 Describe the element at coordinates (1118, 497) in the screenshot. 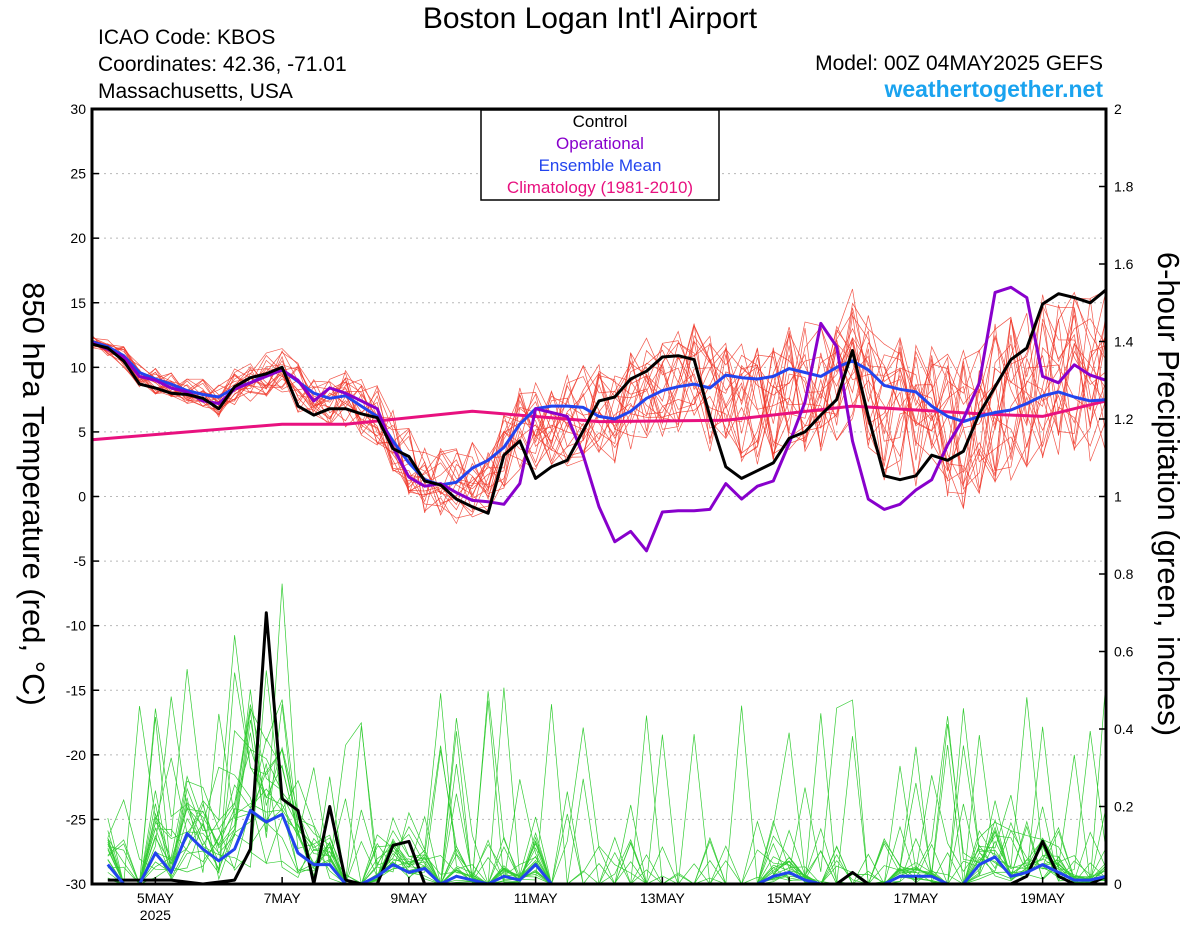

I see `y-right-tick-label: 1` at that location.